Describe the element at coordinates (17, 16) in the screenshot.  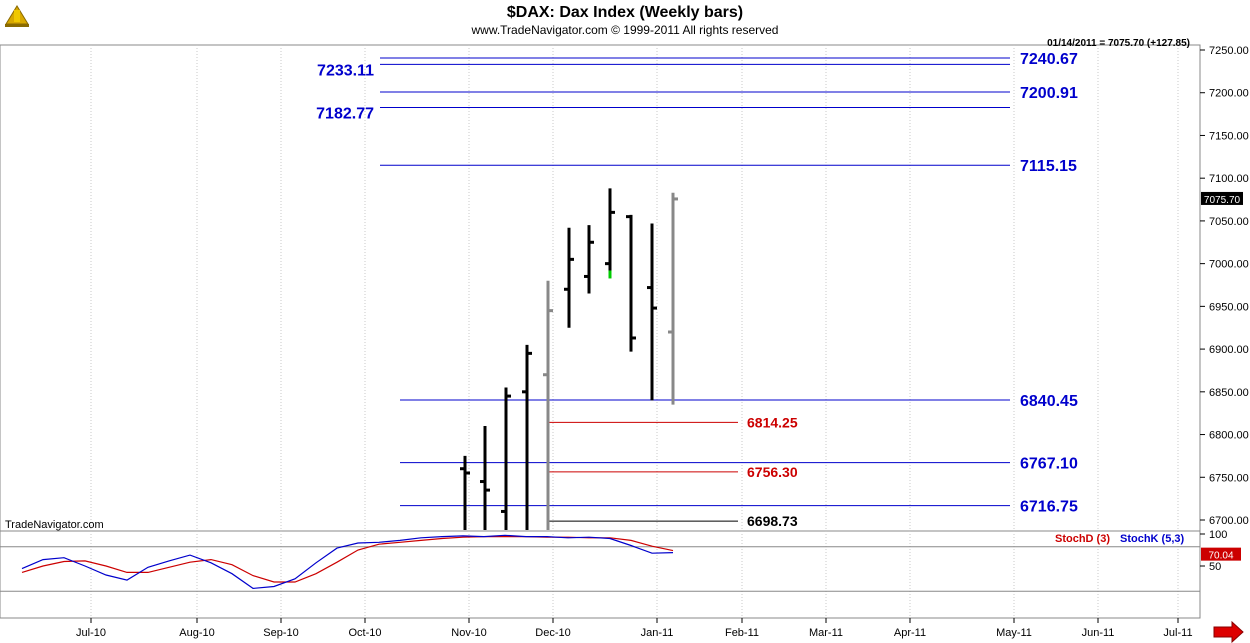
I see `trade-navigator-logo-icon` at that location.